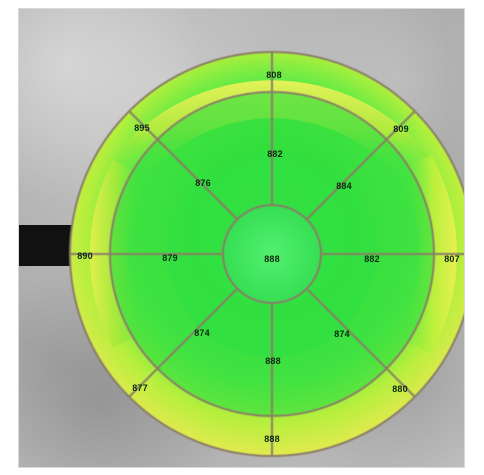  I want to click on inner-top-right-value: 884, so click(344, 186).